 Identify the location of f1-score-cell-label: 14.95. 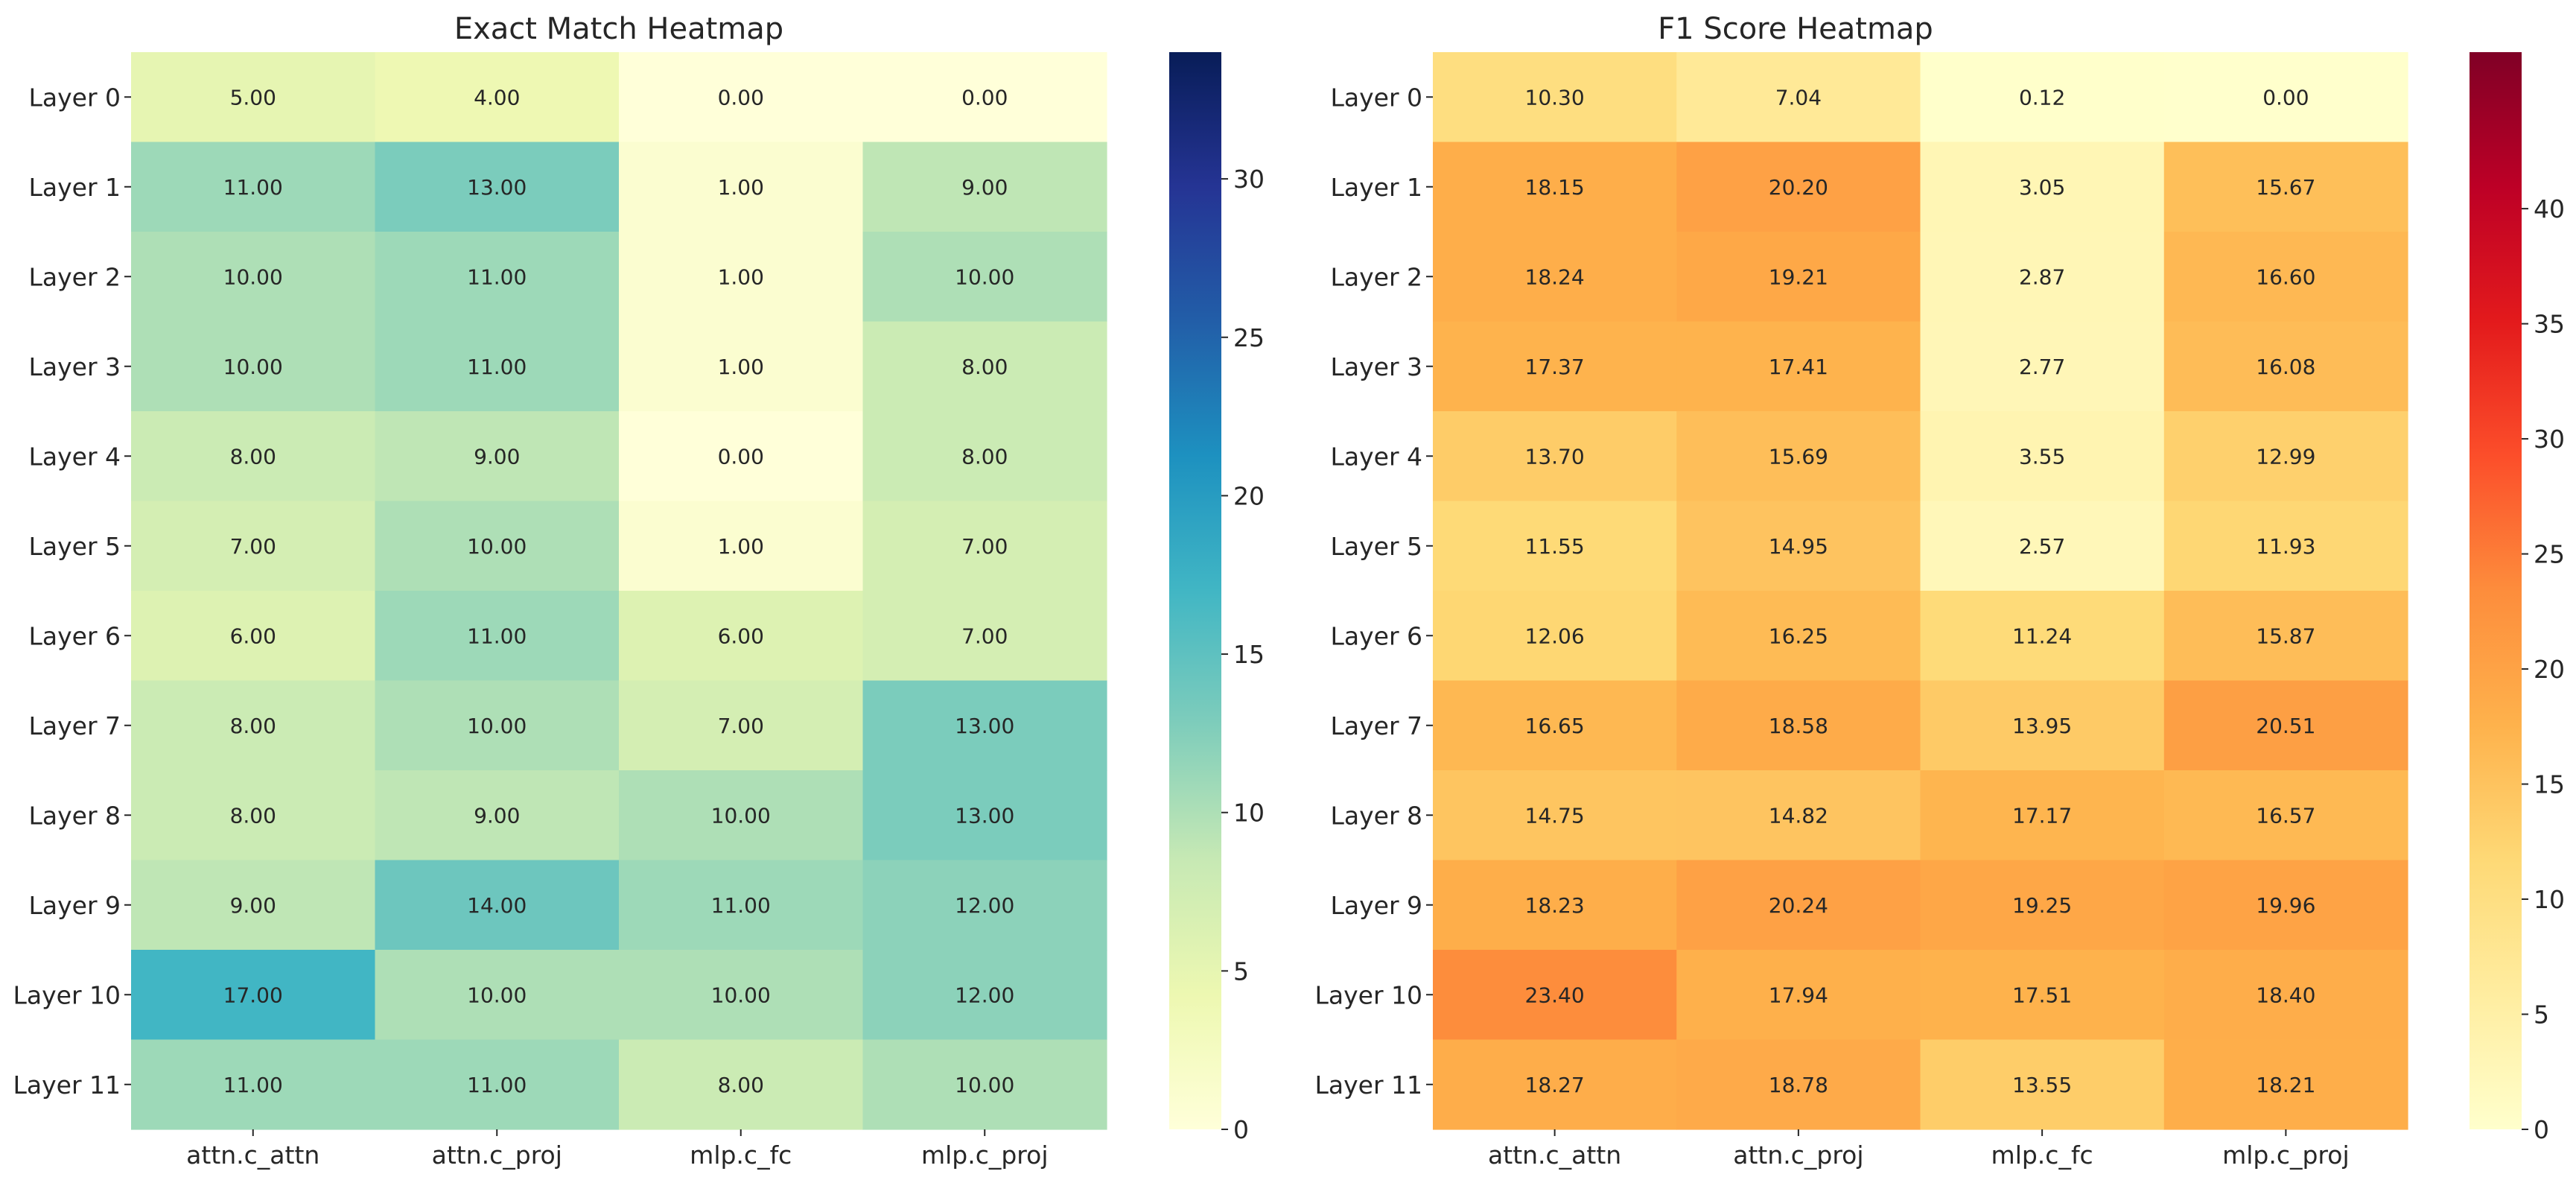
(1798, 546).